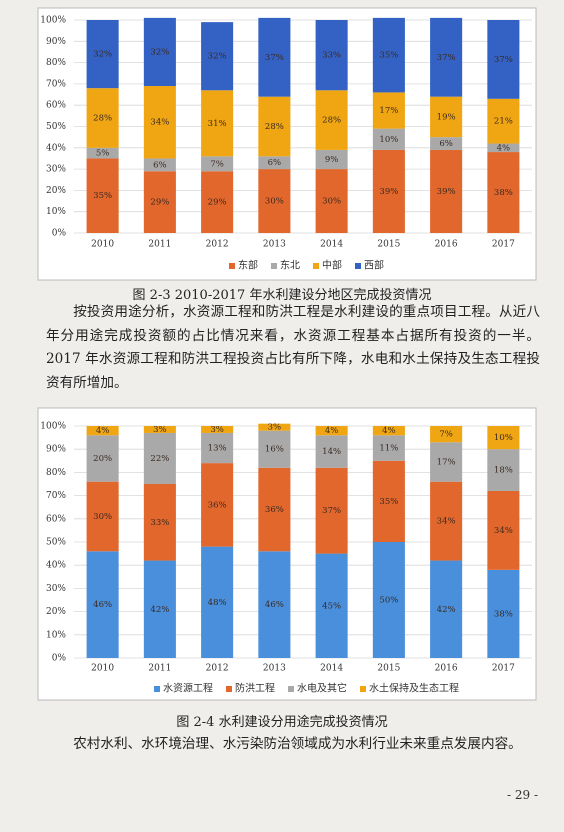 This screenshot has width=564, height=832. I want to click on data-label: 5%, so click(103, 154).